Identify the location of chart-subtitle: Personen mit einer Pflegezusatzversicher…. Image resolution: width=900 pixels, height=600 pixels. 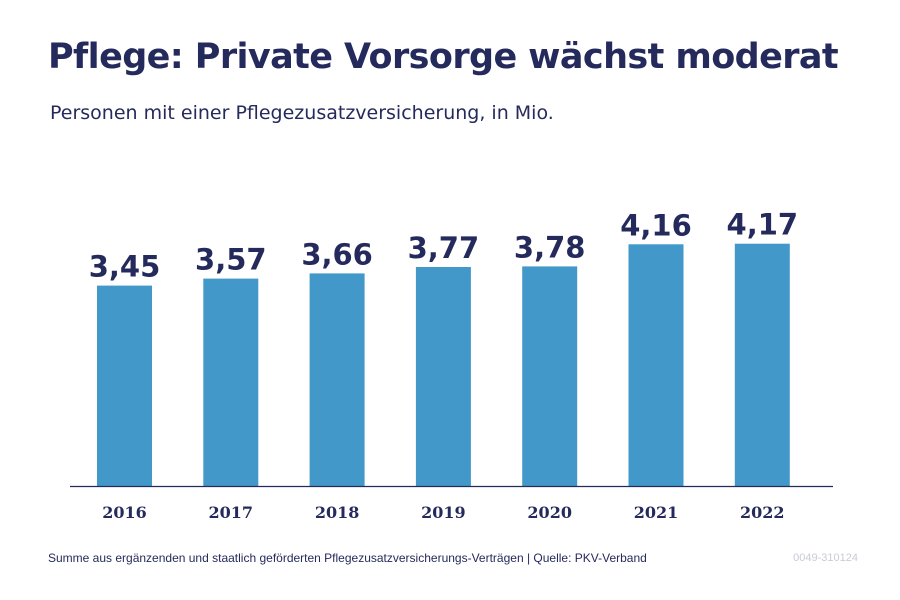
(302, 113).